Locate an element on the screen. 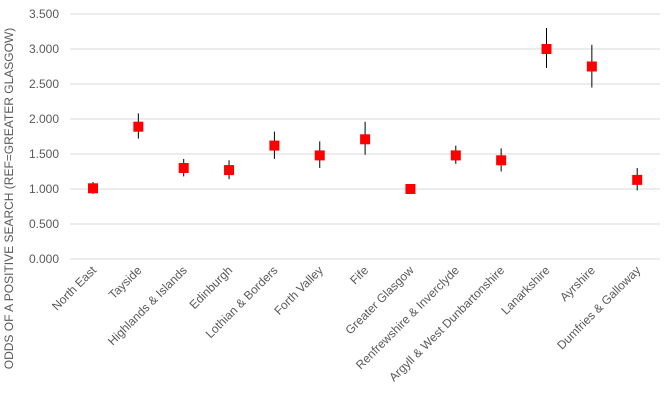 This screenshot has width=669, height=402. x-tick-label: Tayside is located at coordinates (125, 282).